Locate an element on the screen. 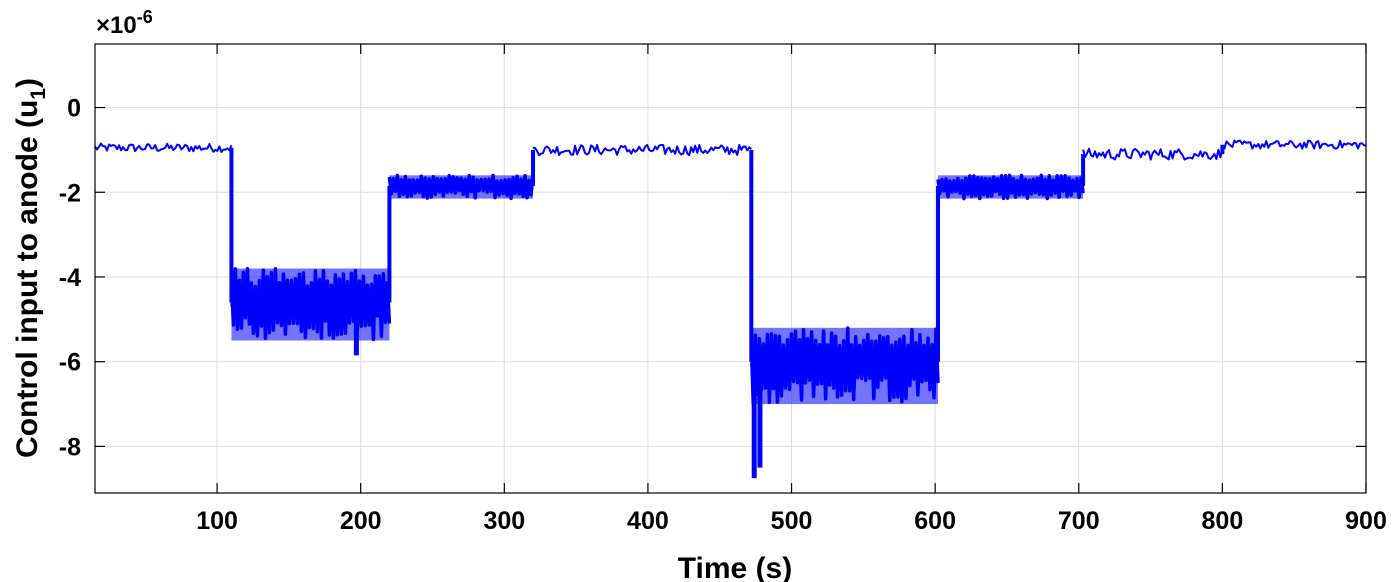  y-tick-label: 0 is located at coordinates (74, 109).